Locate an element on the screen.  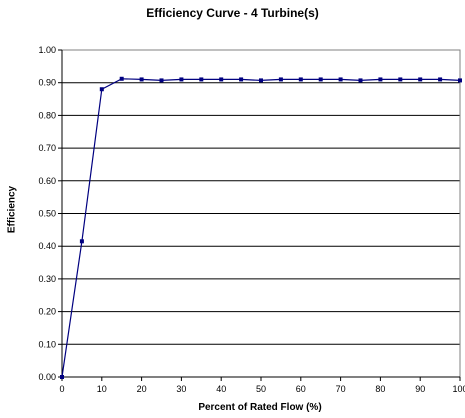
y-axis-label: Efficiency is located at coordinates (12, 210).